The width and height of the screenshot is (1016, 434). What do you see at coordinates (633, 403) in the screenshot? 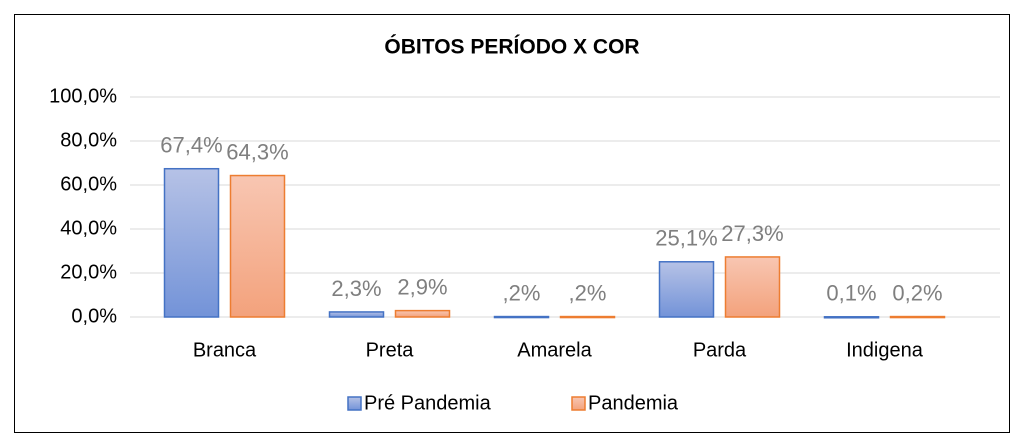
I see `legend-label: Pandemia` at bounding box center [633, 403].